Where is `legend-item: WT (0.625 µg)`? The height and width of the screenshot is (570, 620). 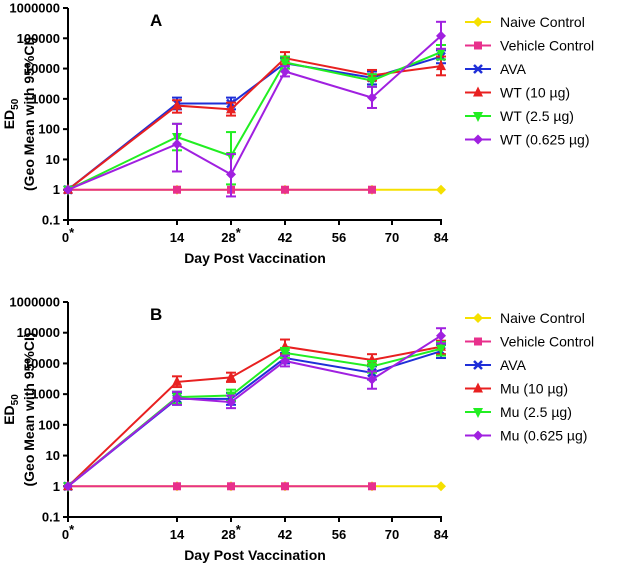
legend-item: WT (0.625 µg) is located at coordinates (527, 140).